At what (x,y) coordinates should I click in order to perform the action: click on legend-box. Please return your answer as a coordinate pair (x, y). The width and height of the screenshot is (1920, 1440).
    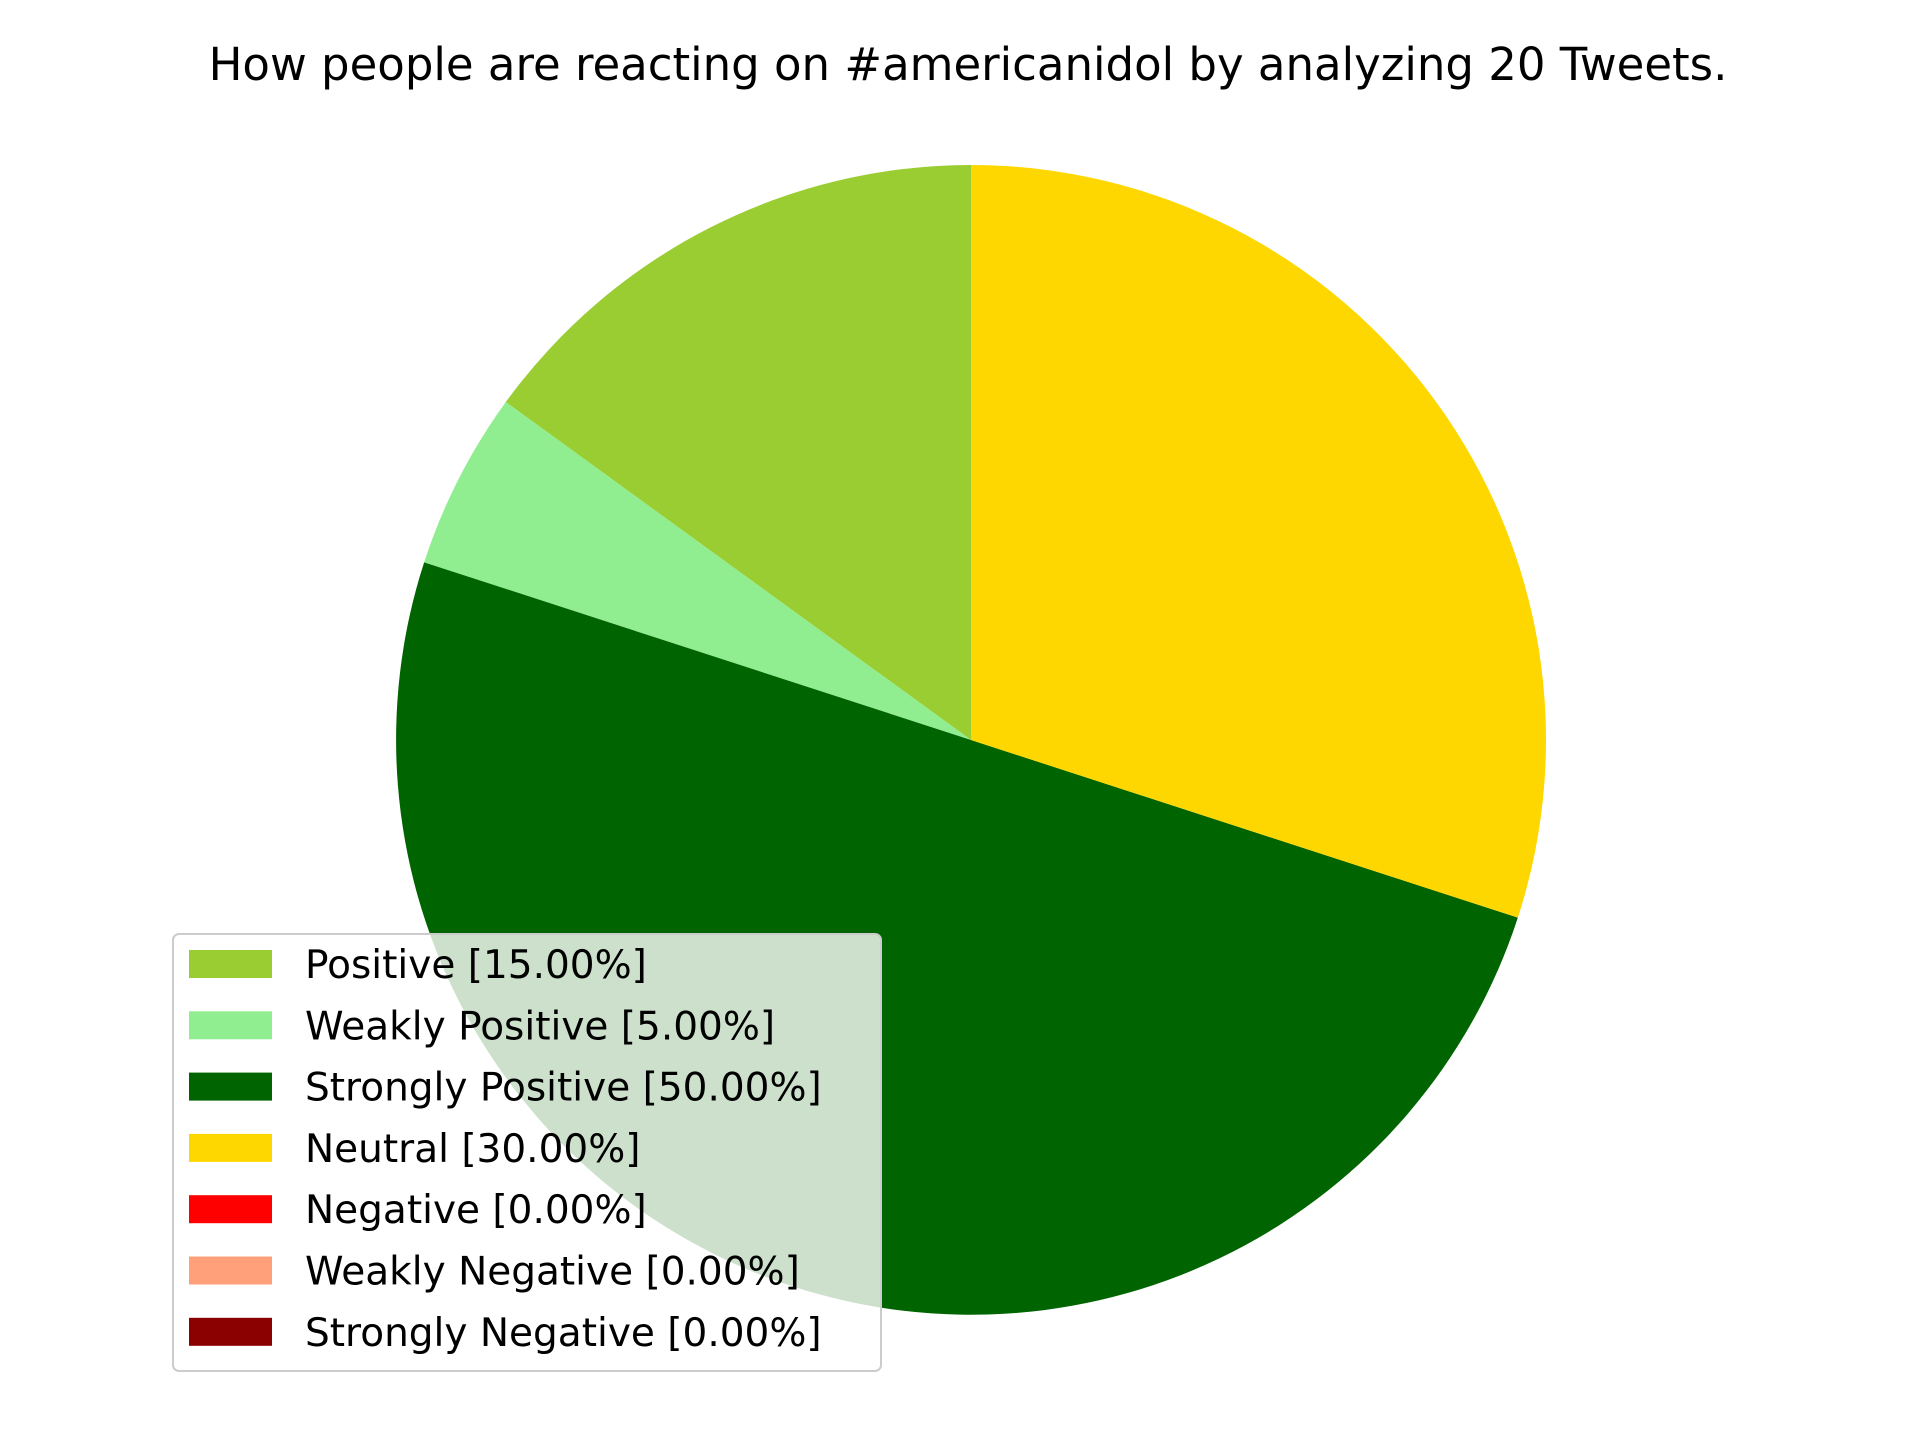
    Looking at the image, I should click on (527, 1152).